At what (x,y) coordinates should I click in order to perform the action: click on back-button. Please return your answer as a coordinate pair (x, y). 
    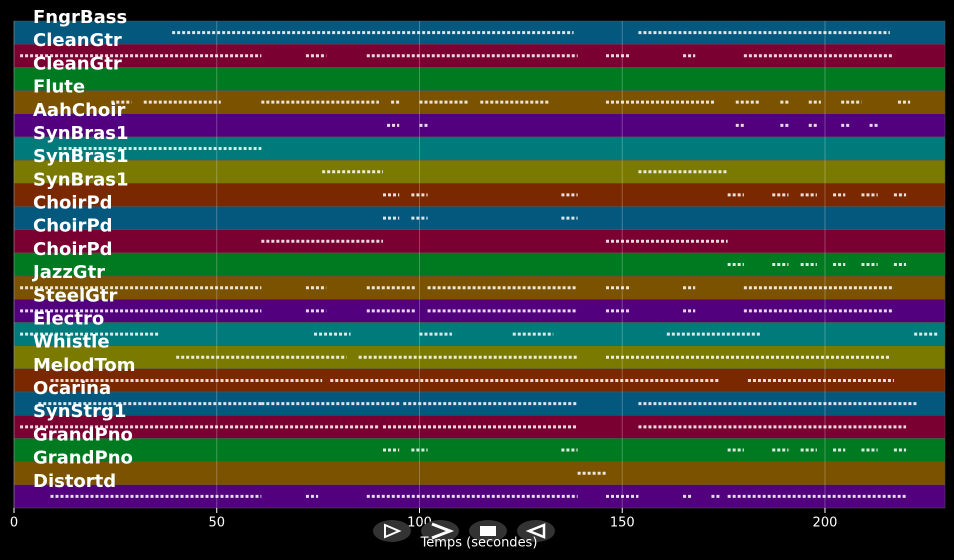
    Looking at the image, I should click on (536, 531).